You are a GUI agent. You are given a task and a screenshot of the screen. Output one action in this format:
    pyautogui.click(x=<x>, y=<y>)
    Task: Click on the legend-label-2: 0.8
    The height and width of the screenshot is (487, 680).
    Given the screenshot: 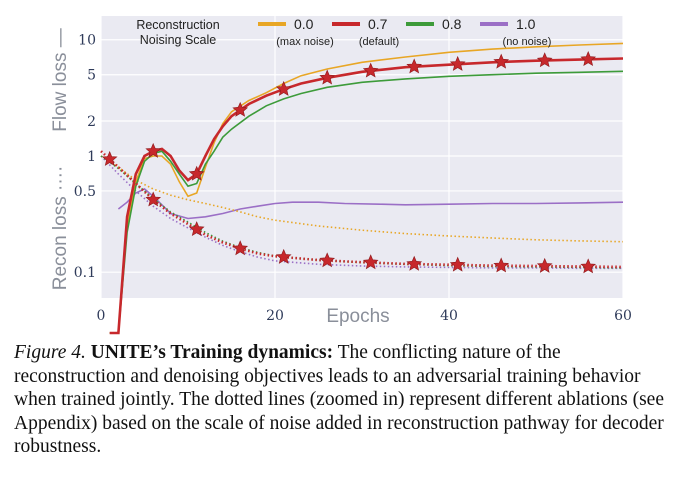 What is the action you would take?
    pyautogui.click(x=452, y=24)
    